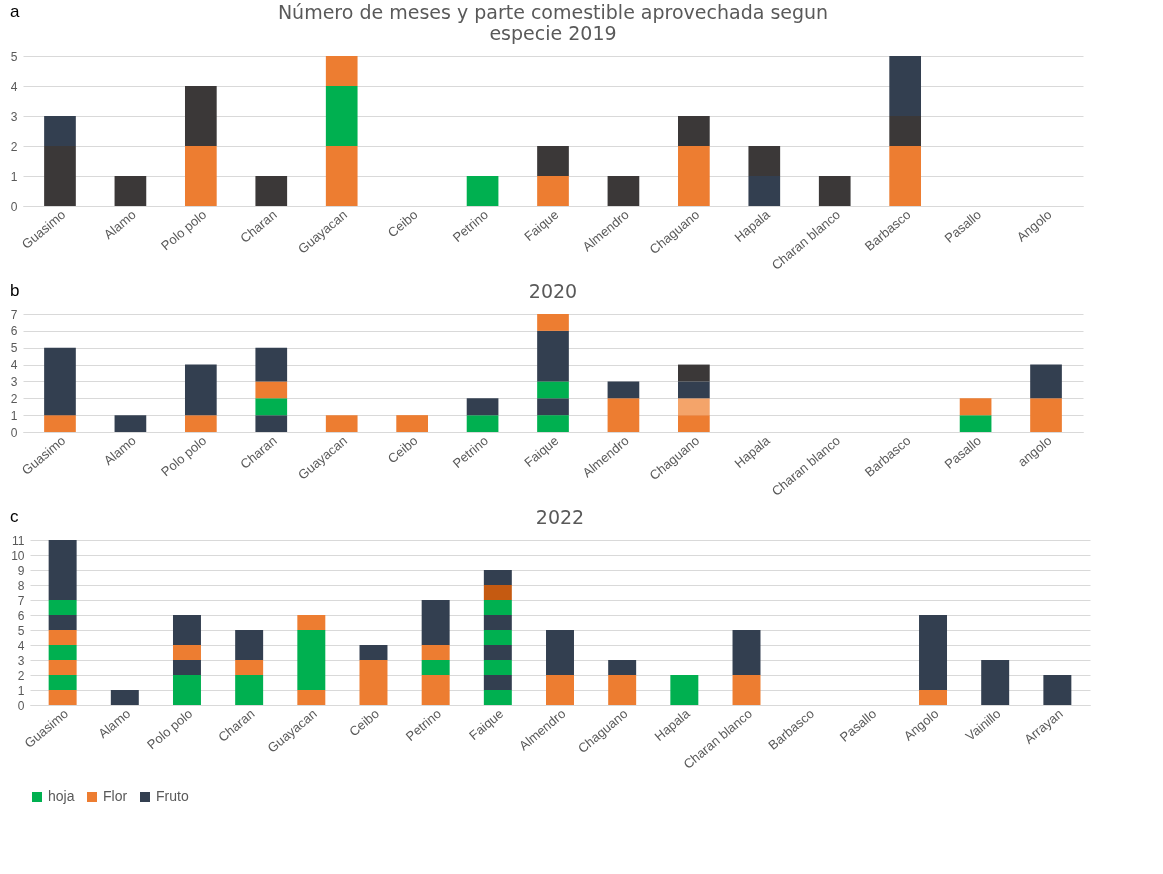 This screenshot has width=1163, height=874. What do you see at coordinates (15, 12) in the screenshot?
I see `text: a` at bounding box center [15, 12].